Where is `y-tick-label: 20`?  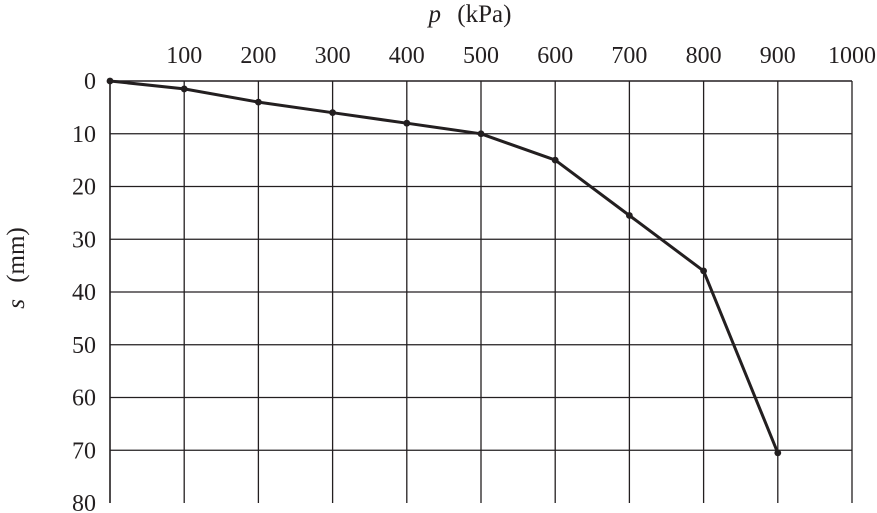 y-tick-label: 20 is located at coordinates (84, 188).